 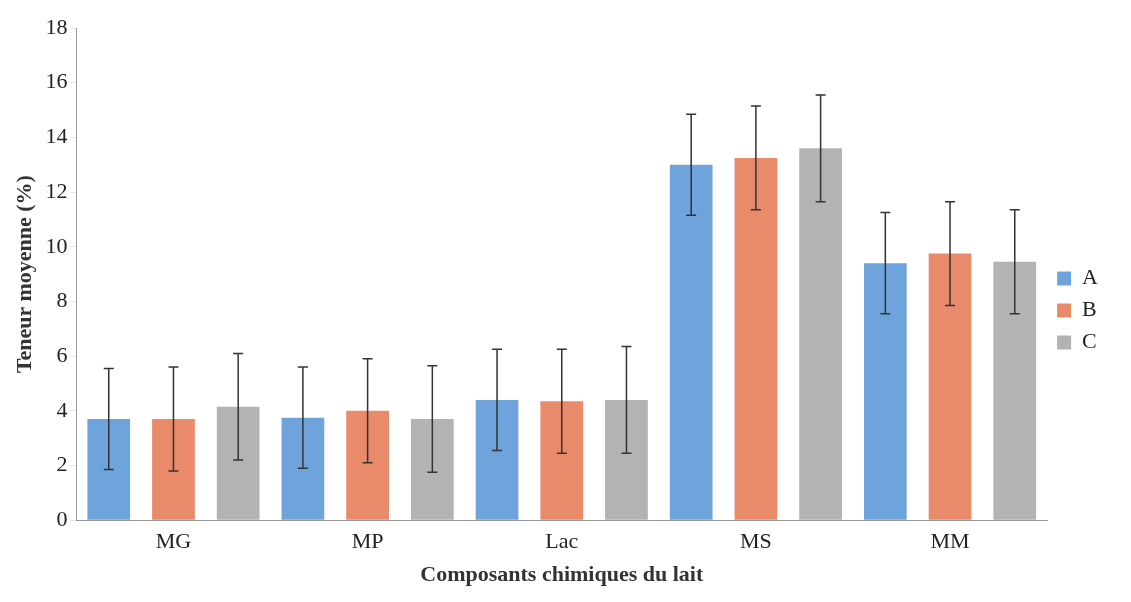 What do you see at coordinates (756, 541) in the screenshot?
I see `x-tick-label: MS` at bounding box center [756, 541].